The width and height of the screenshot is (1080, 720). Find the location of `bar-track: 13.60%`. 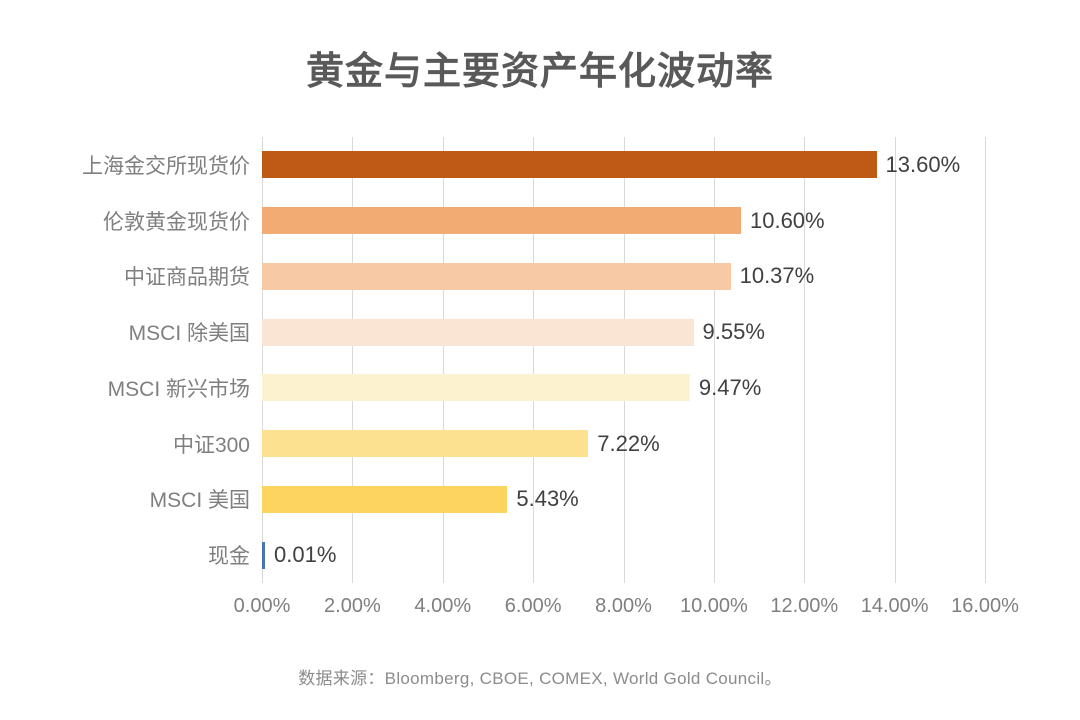

bar-track: 13.60% is located at coordinates (623, 165).